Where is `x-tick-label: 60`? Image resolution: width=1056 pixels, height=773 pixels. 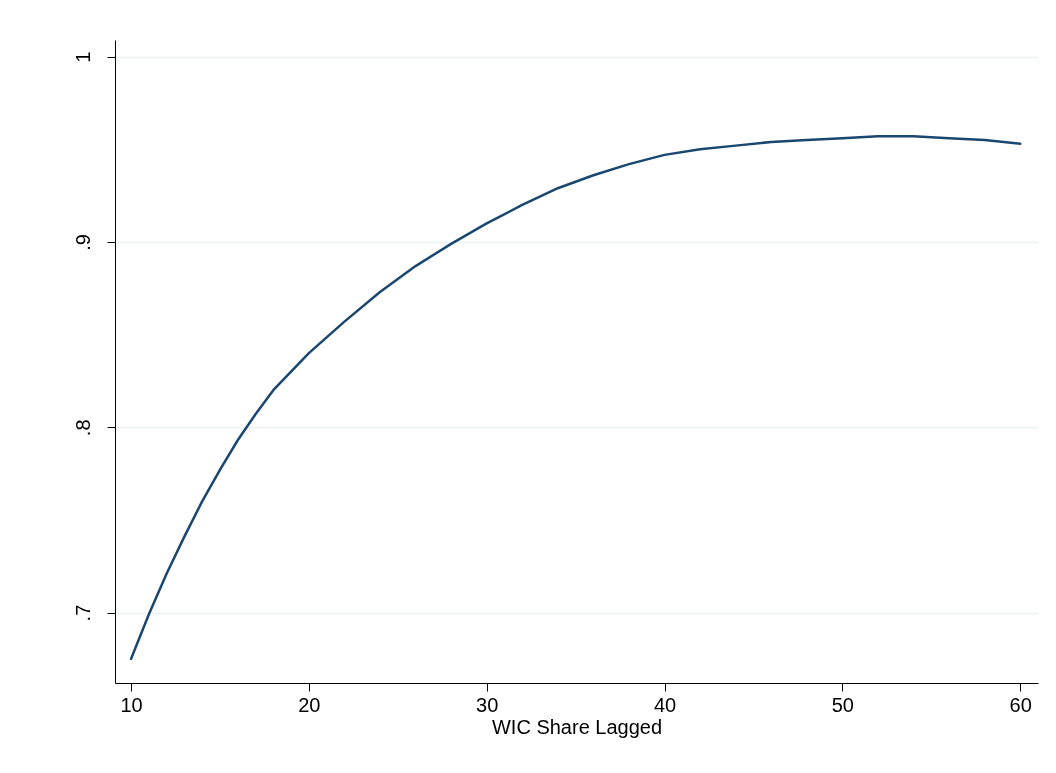 x-tick-label: 60 is located at coordinates (1020, 704).